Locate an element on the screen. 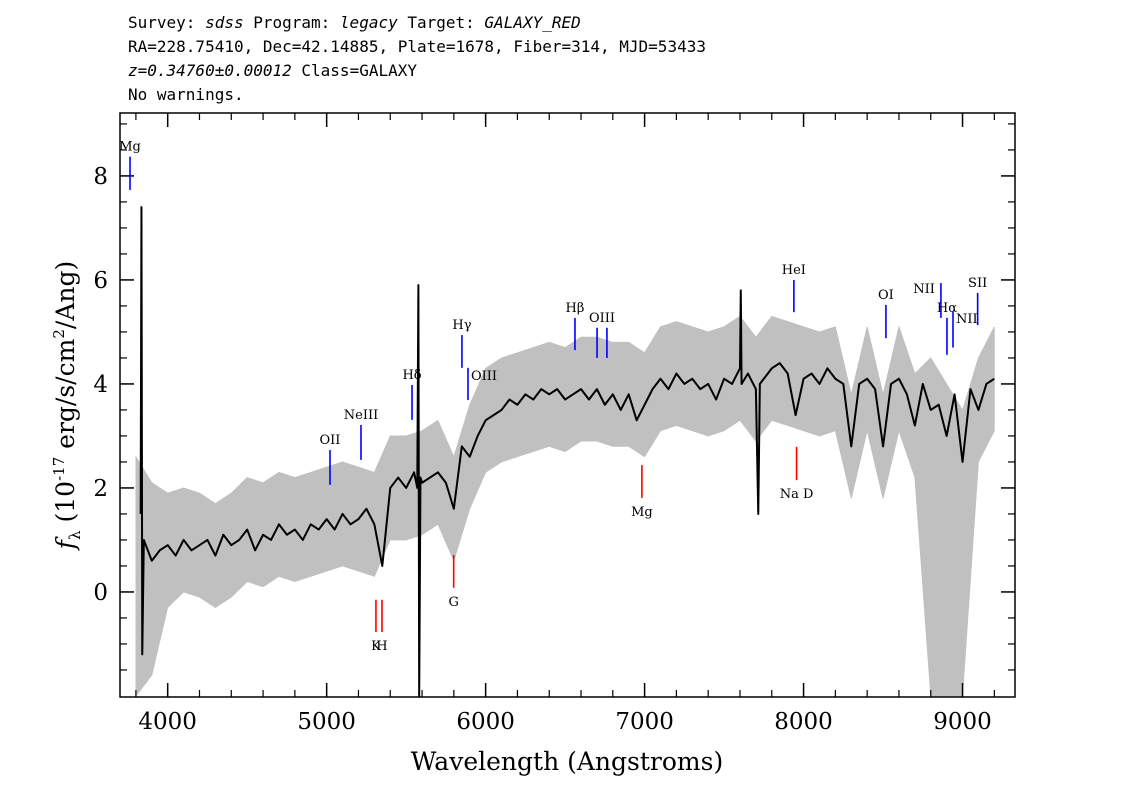 The image size is (1134, 810). header-line: No warnings. is located at coordinates (186, 94).